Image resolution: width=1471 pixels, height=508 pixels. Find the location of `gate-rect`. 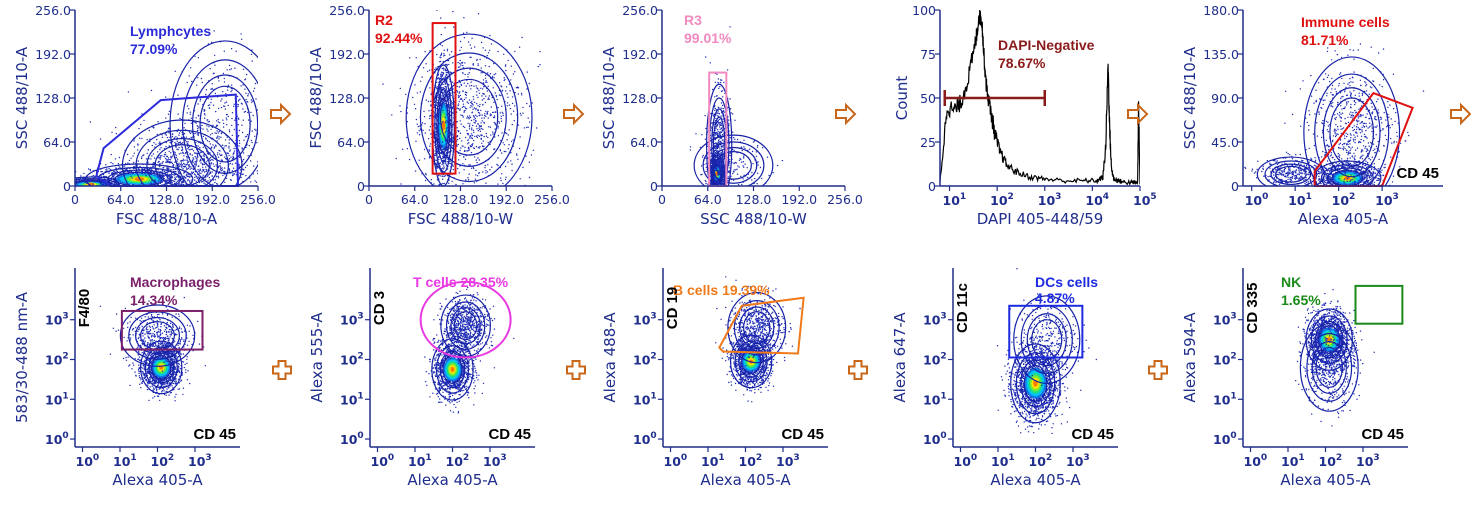

gate-rect is located at coordinates (444, 98).